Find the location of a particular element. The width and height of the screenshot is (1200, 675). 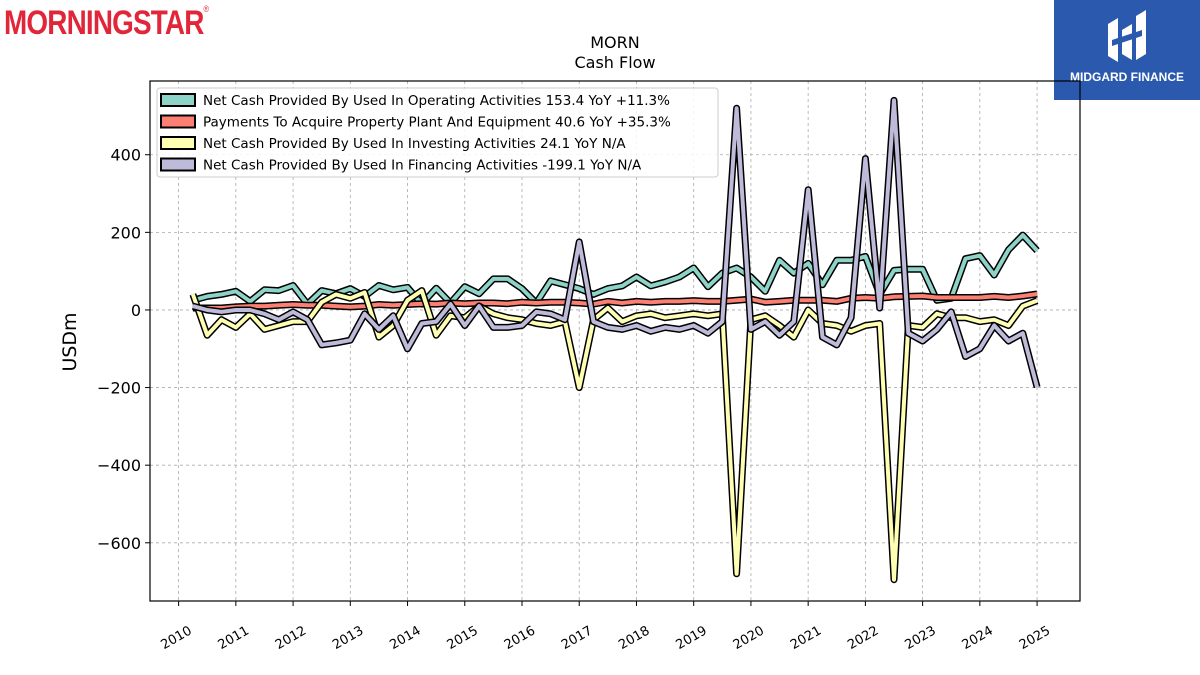

x-tick-label: 2023 is located at coordinates (920, 638).